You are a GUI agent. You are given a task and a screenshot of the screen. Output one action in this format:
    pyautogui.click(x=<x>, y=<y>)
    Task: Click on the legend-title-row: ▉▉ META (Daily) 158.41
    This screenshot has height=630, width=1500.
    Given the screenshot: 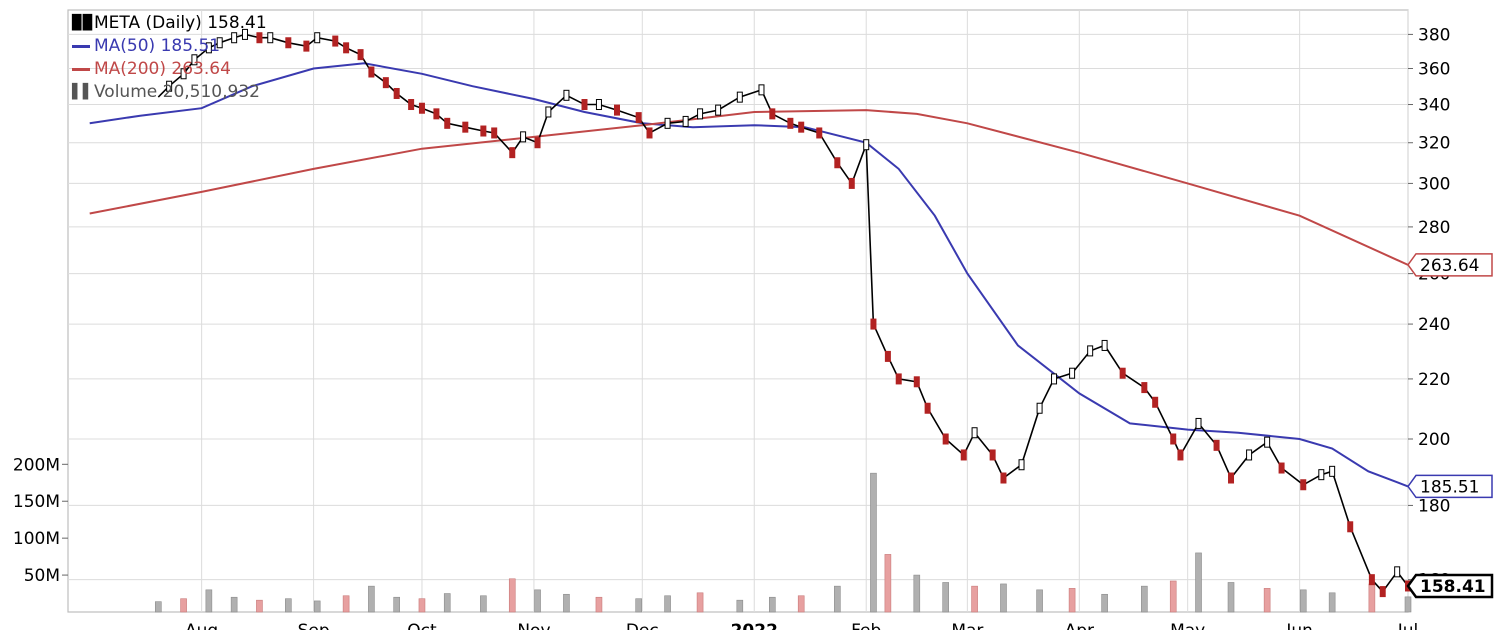 What is the action you would take?
    pyautogui.click(x=169, y=23)
    